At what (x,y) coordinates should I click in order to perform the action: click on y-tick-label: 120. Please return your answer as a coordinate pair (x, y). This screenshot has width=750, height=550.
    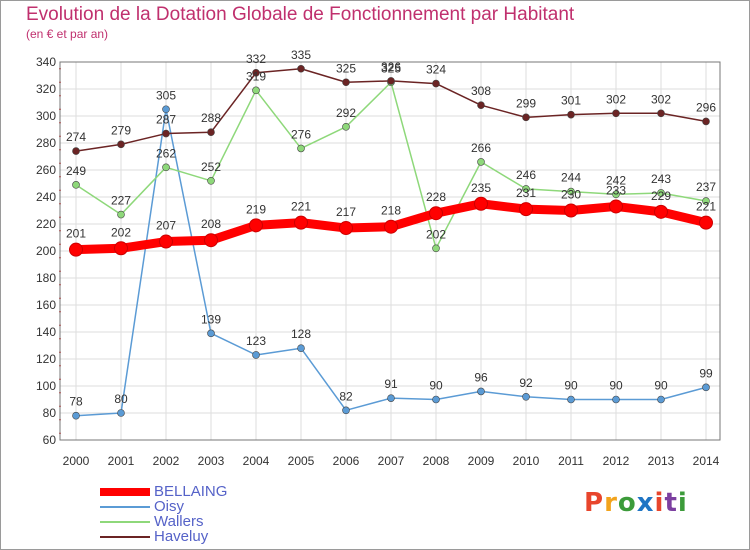
    Looking at the image, I should click on (46, 359).